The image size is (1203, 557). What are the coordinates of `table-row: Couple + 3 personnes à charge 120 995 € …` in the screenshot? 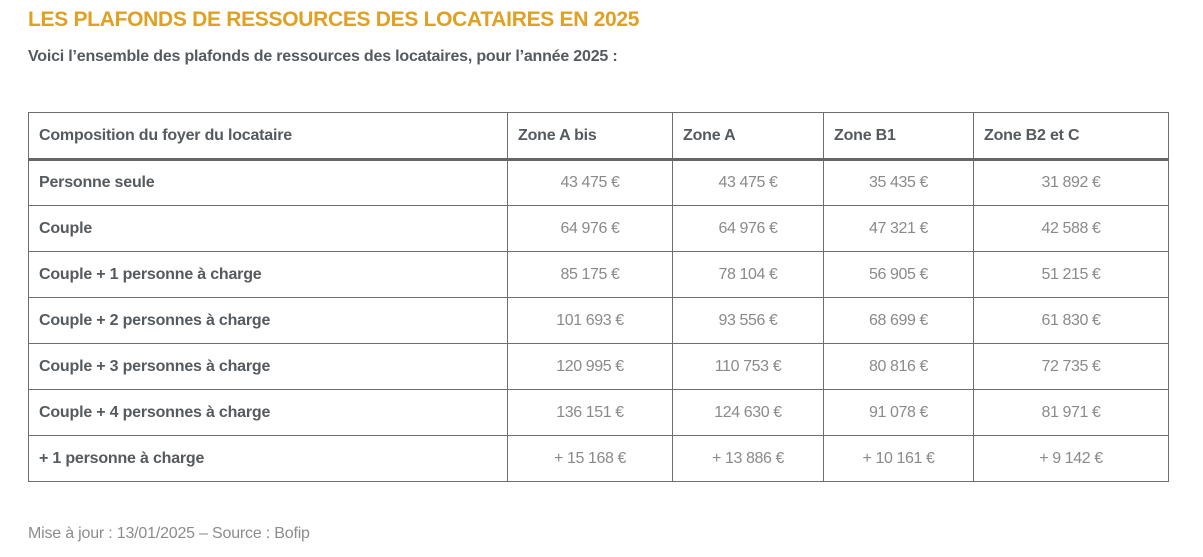 It's located at (598, 366).